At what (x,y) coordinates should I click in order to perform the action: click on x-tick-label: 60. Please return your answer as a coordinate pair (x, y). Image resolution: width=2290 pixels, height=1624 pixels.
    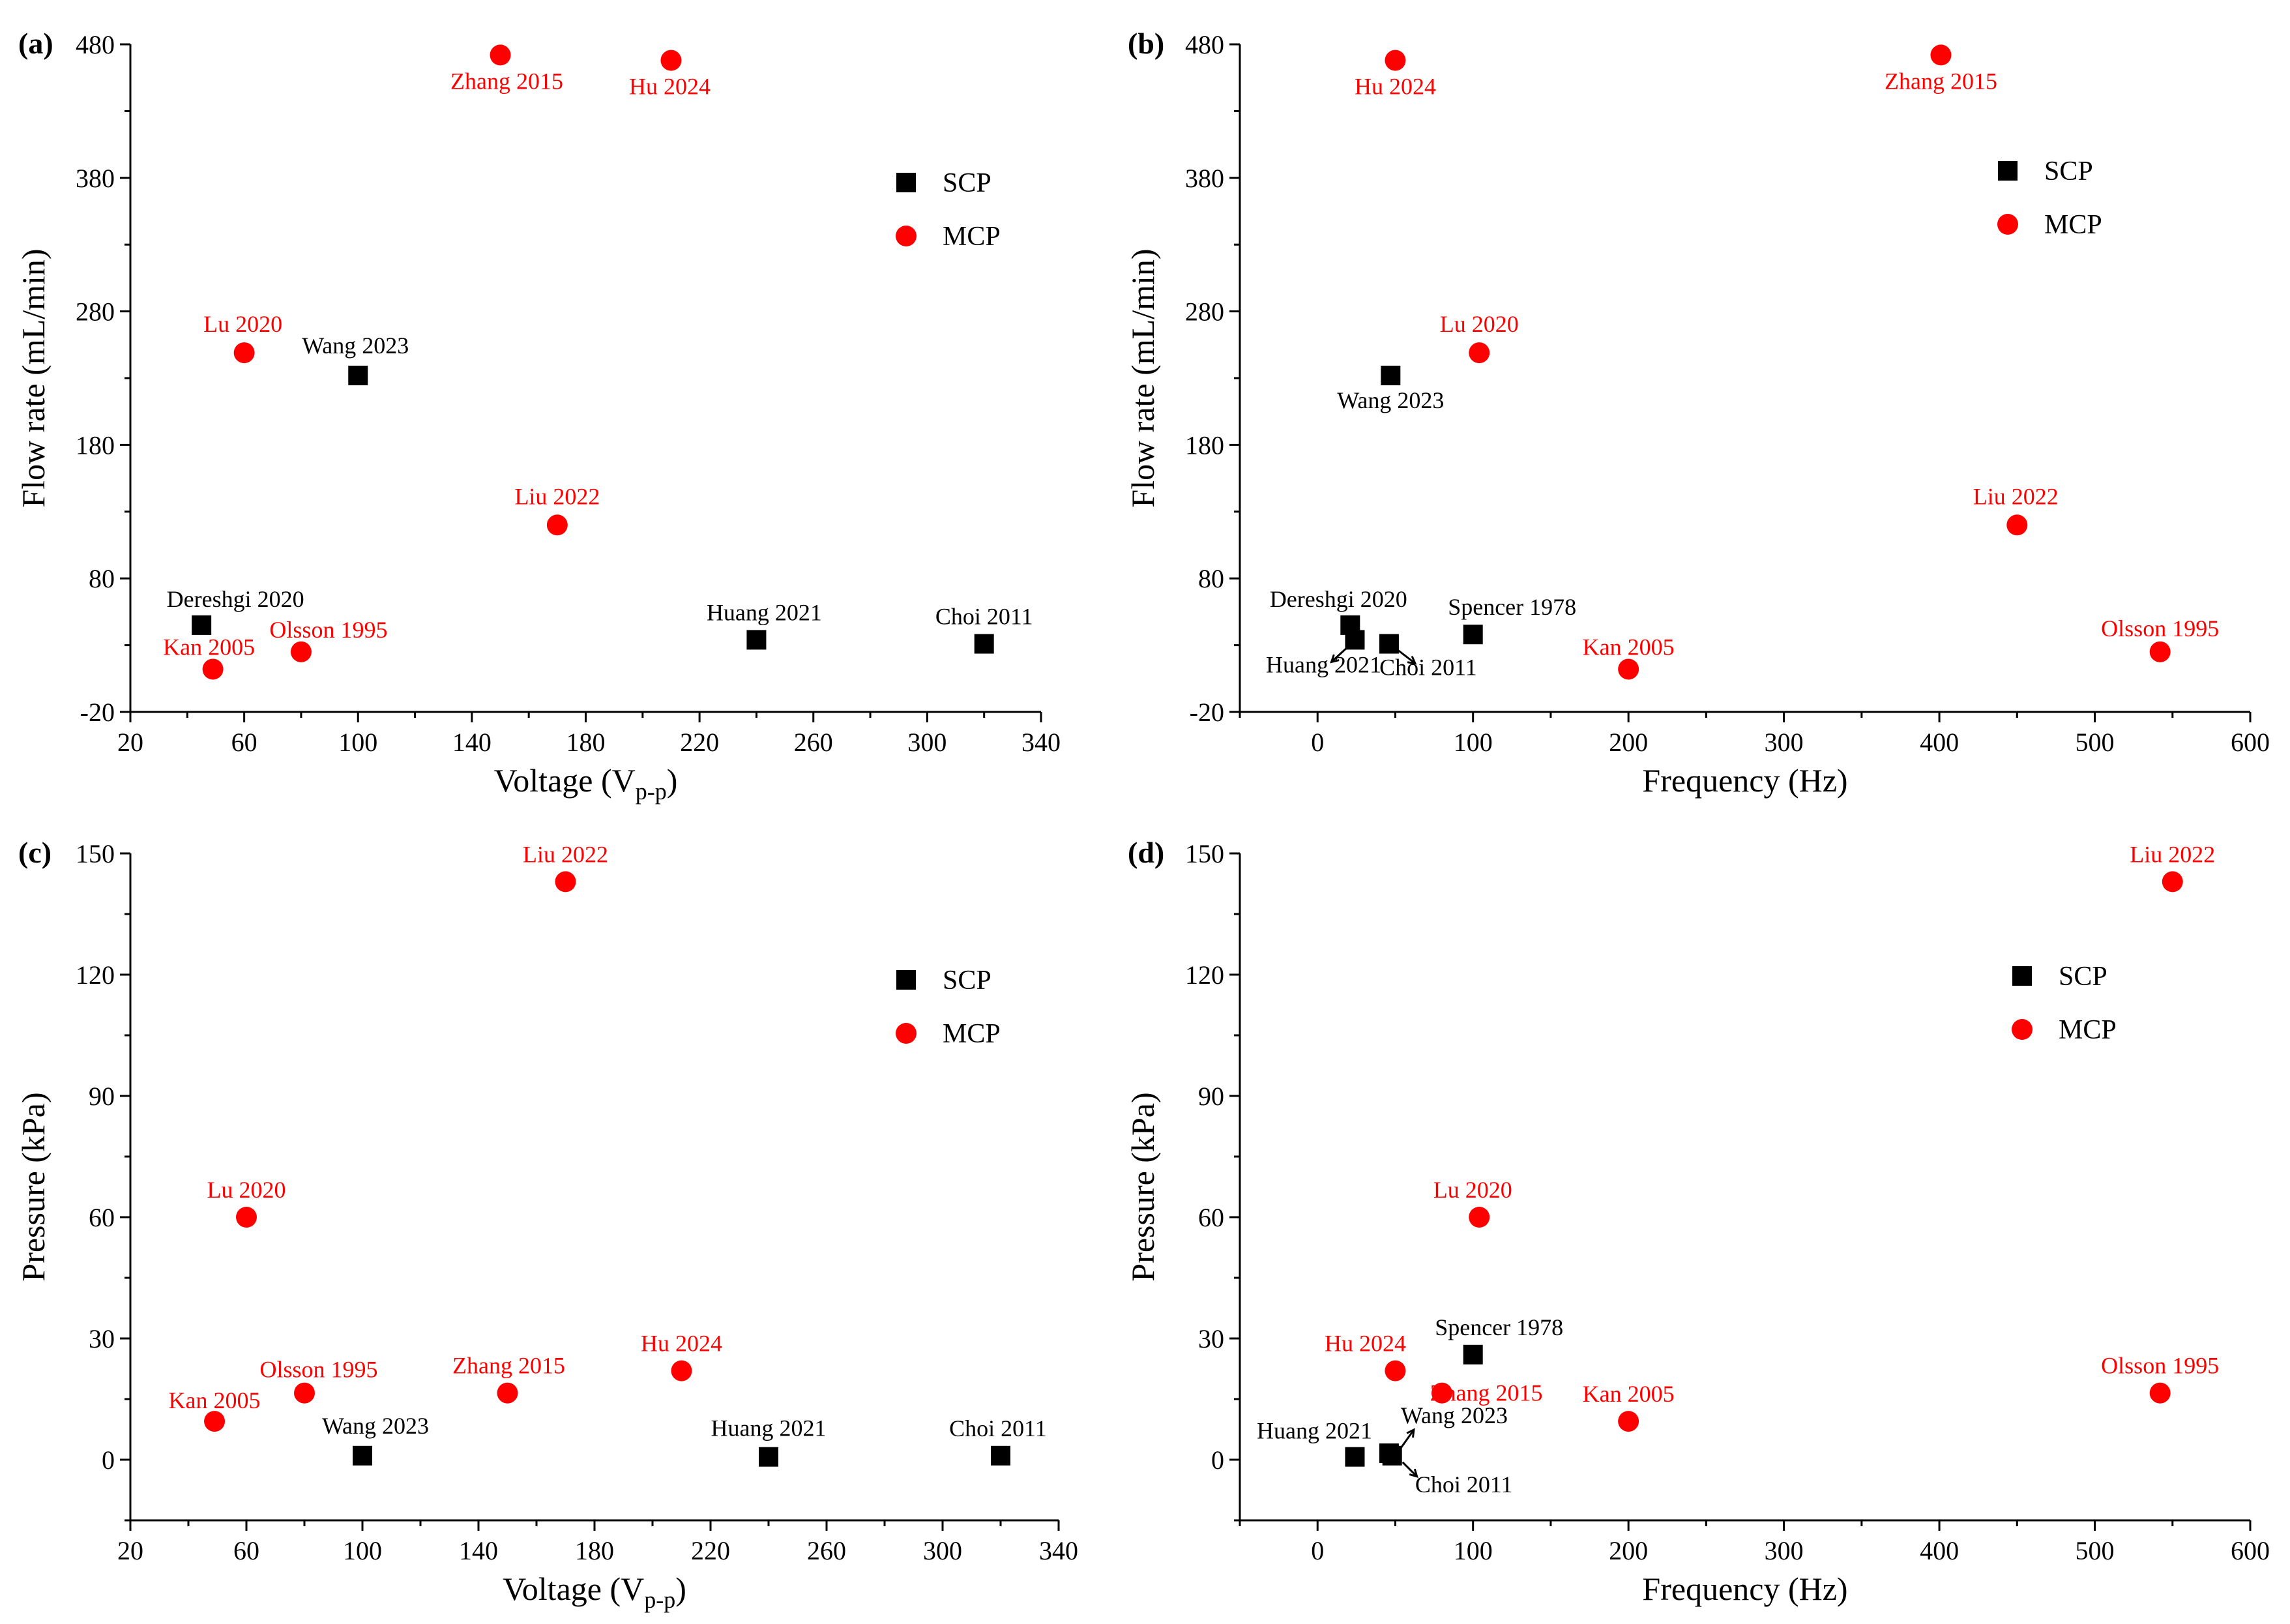
    Looking at the image, I should click on (244, 742).